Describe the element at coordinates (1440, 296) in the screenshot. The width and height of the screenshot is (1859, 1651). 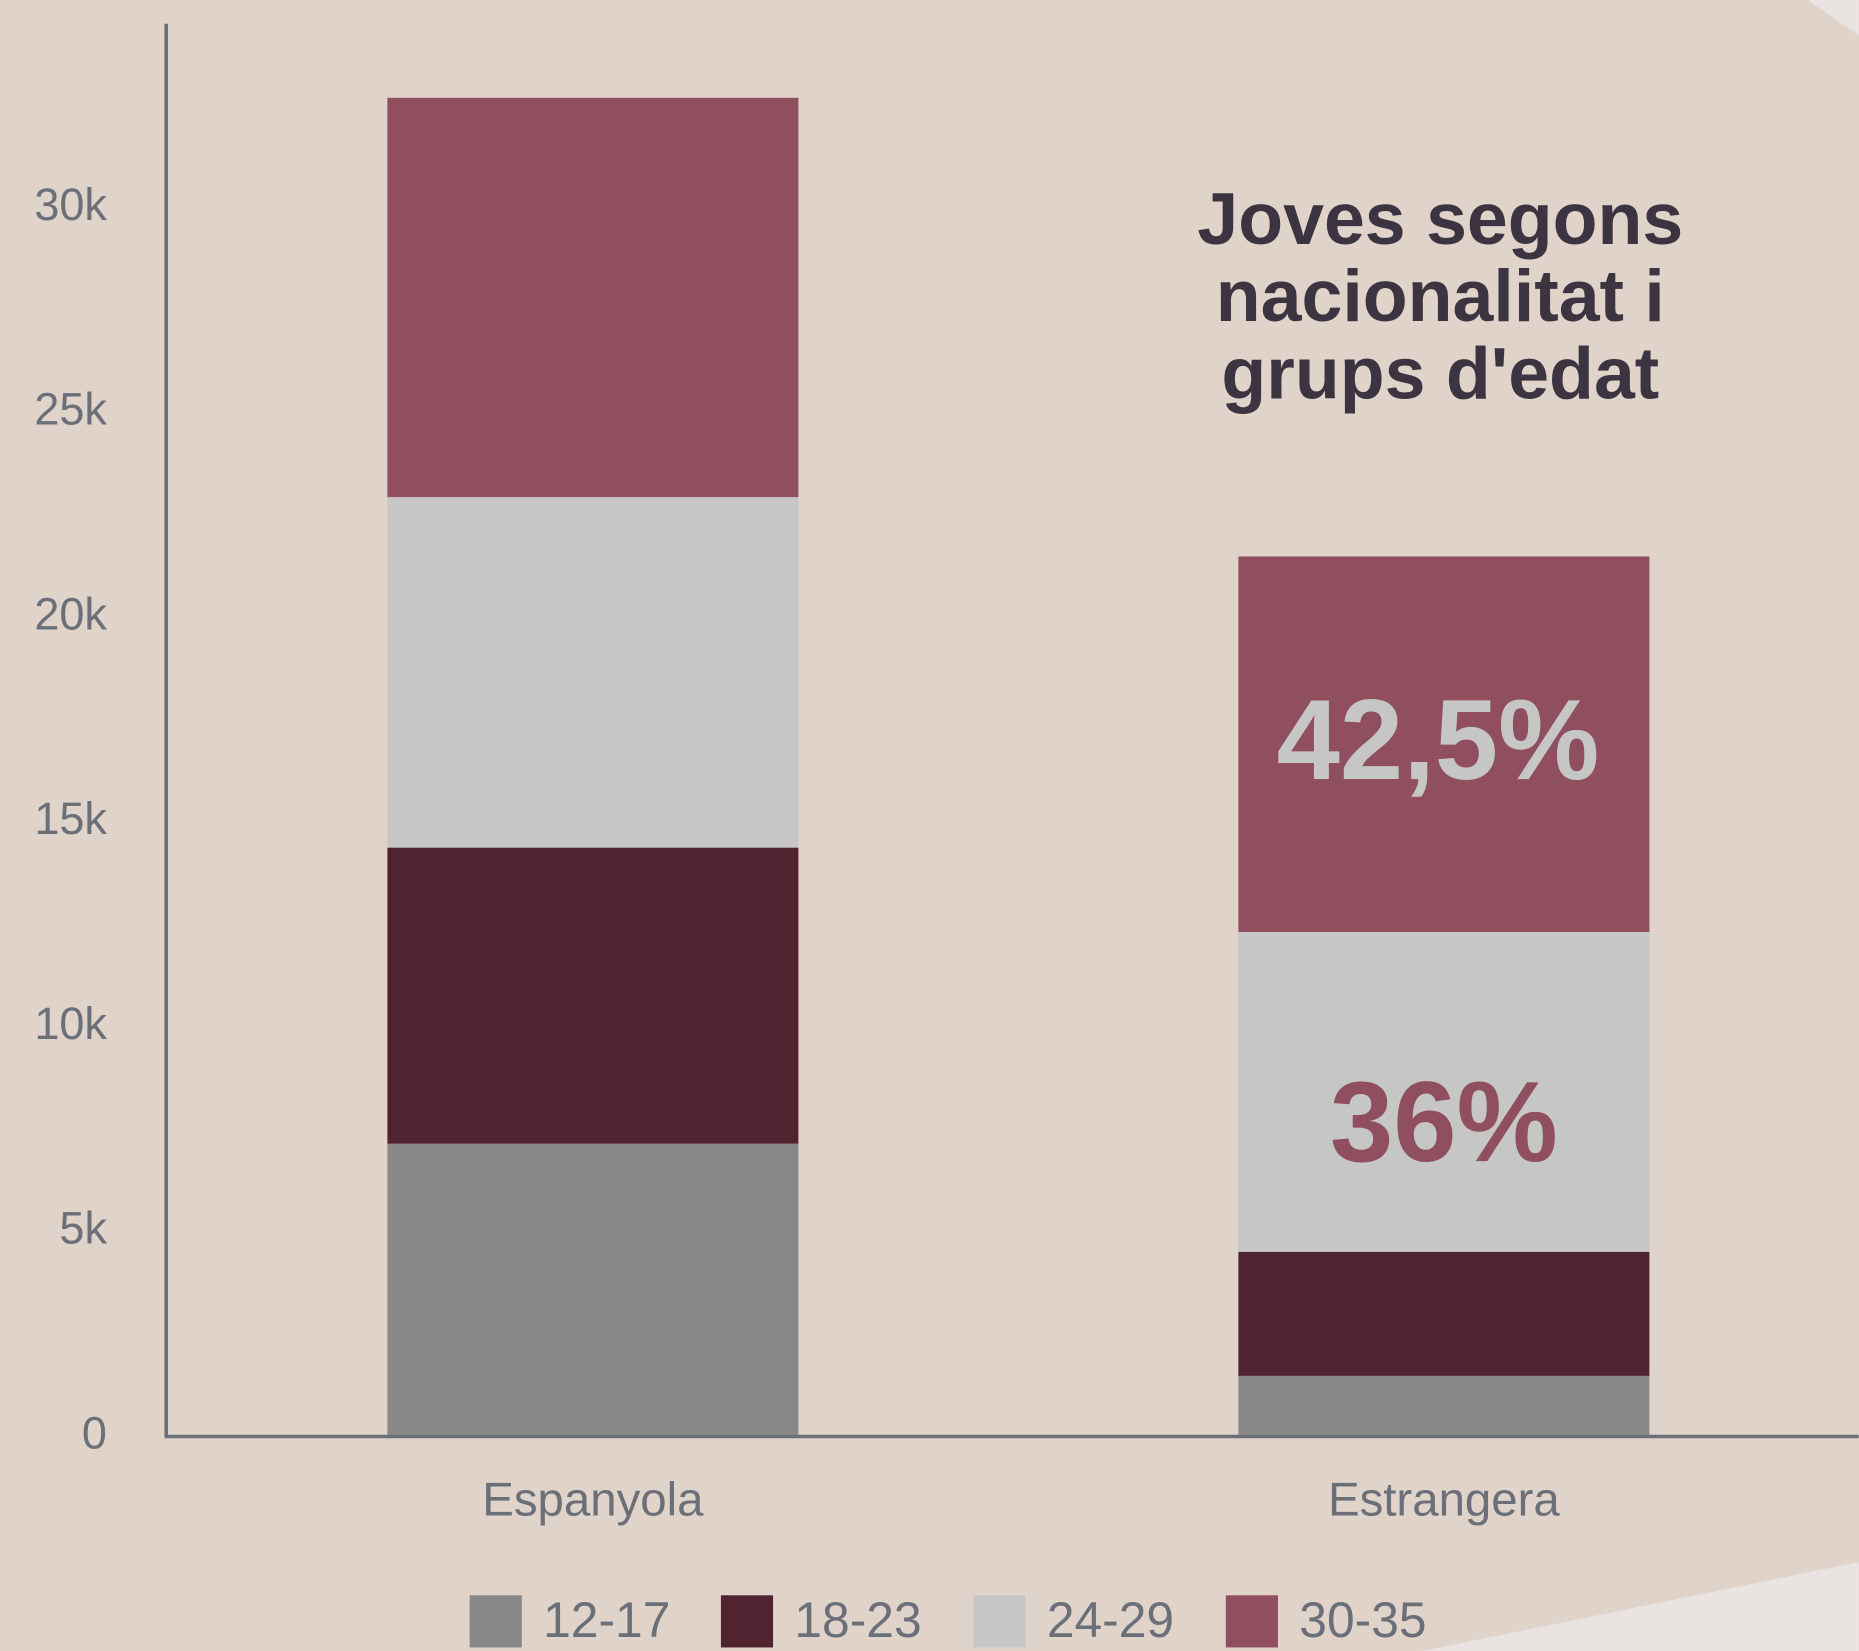
I see `chart-title: Joves segons nacionalitat i grups d'edat` at that location.